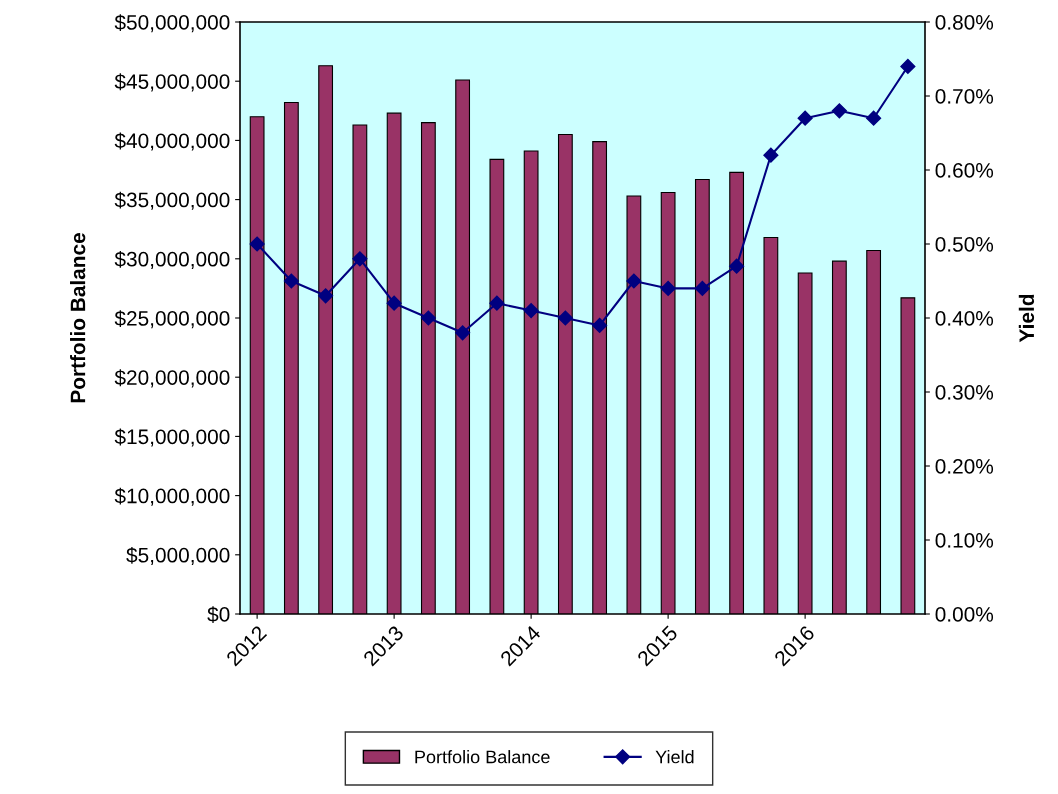  Describe the element at coordinates (482, 757) in the screenshot. I see `legend-label: Portfolio Balance` at that location.